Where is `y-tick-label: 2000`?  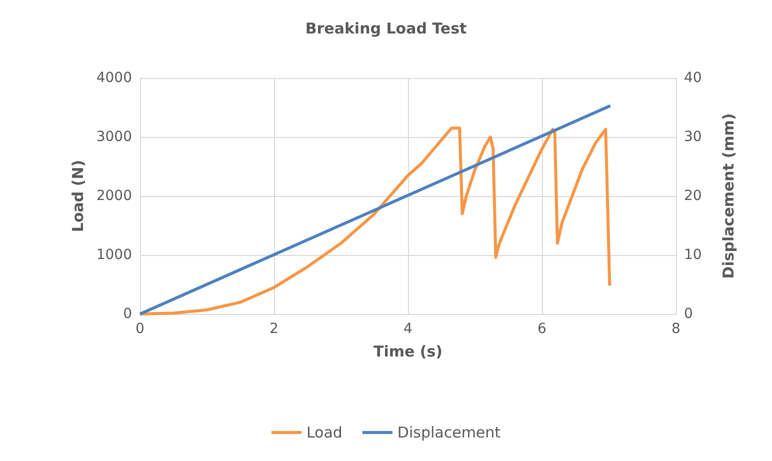
y-tick-label: 2000 is located at coordinates (114, 196).